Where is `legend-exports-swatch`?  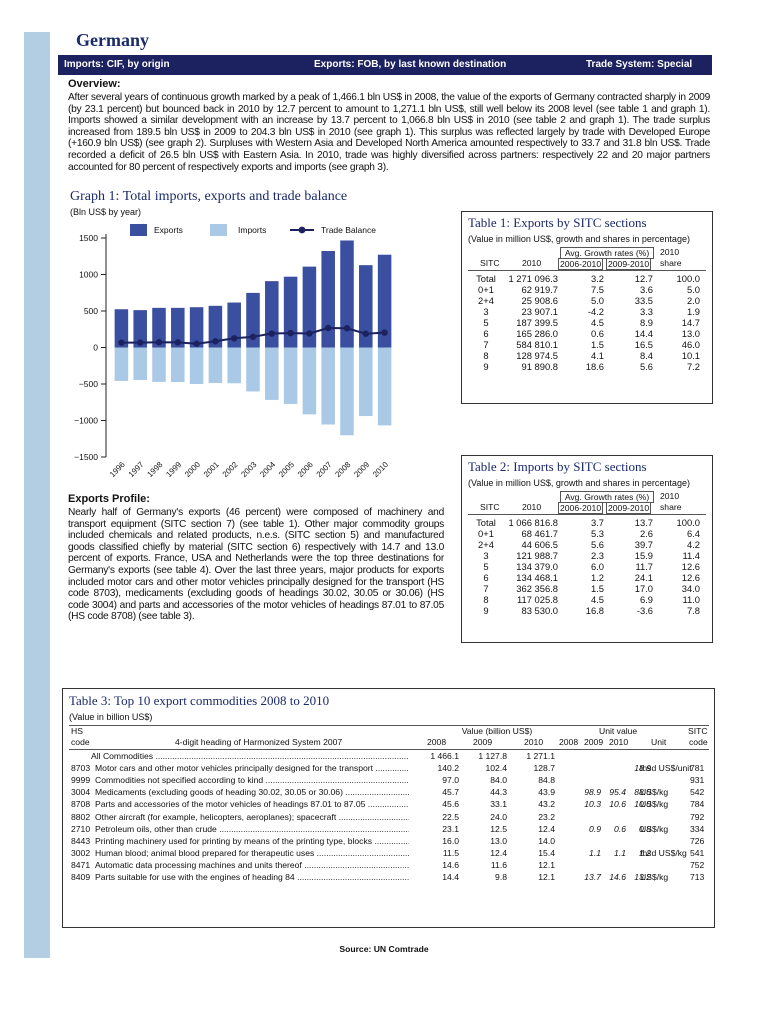
legend-exports-swatch is located at coordinates (138, 230).